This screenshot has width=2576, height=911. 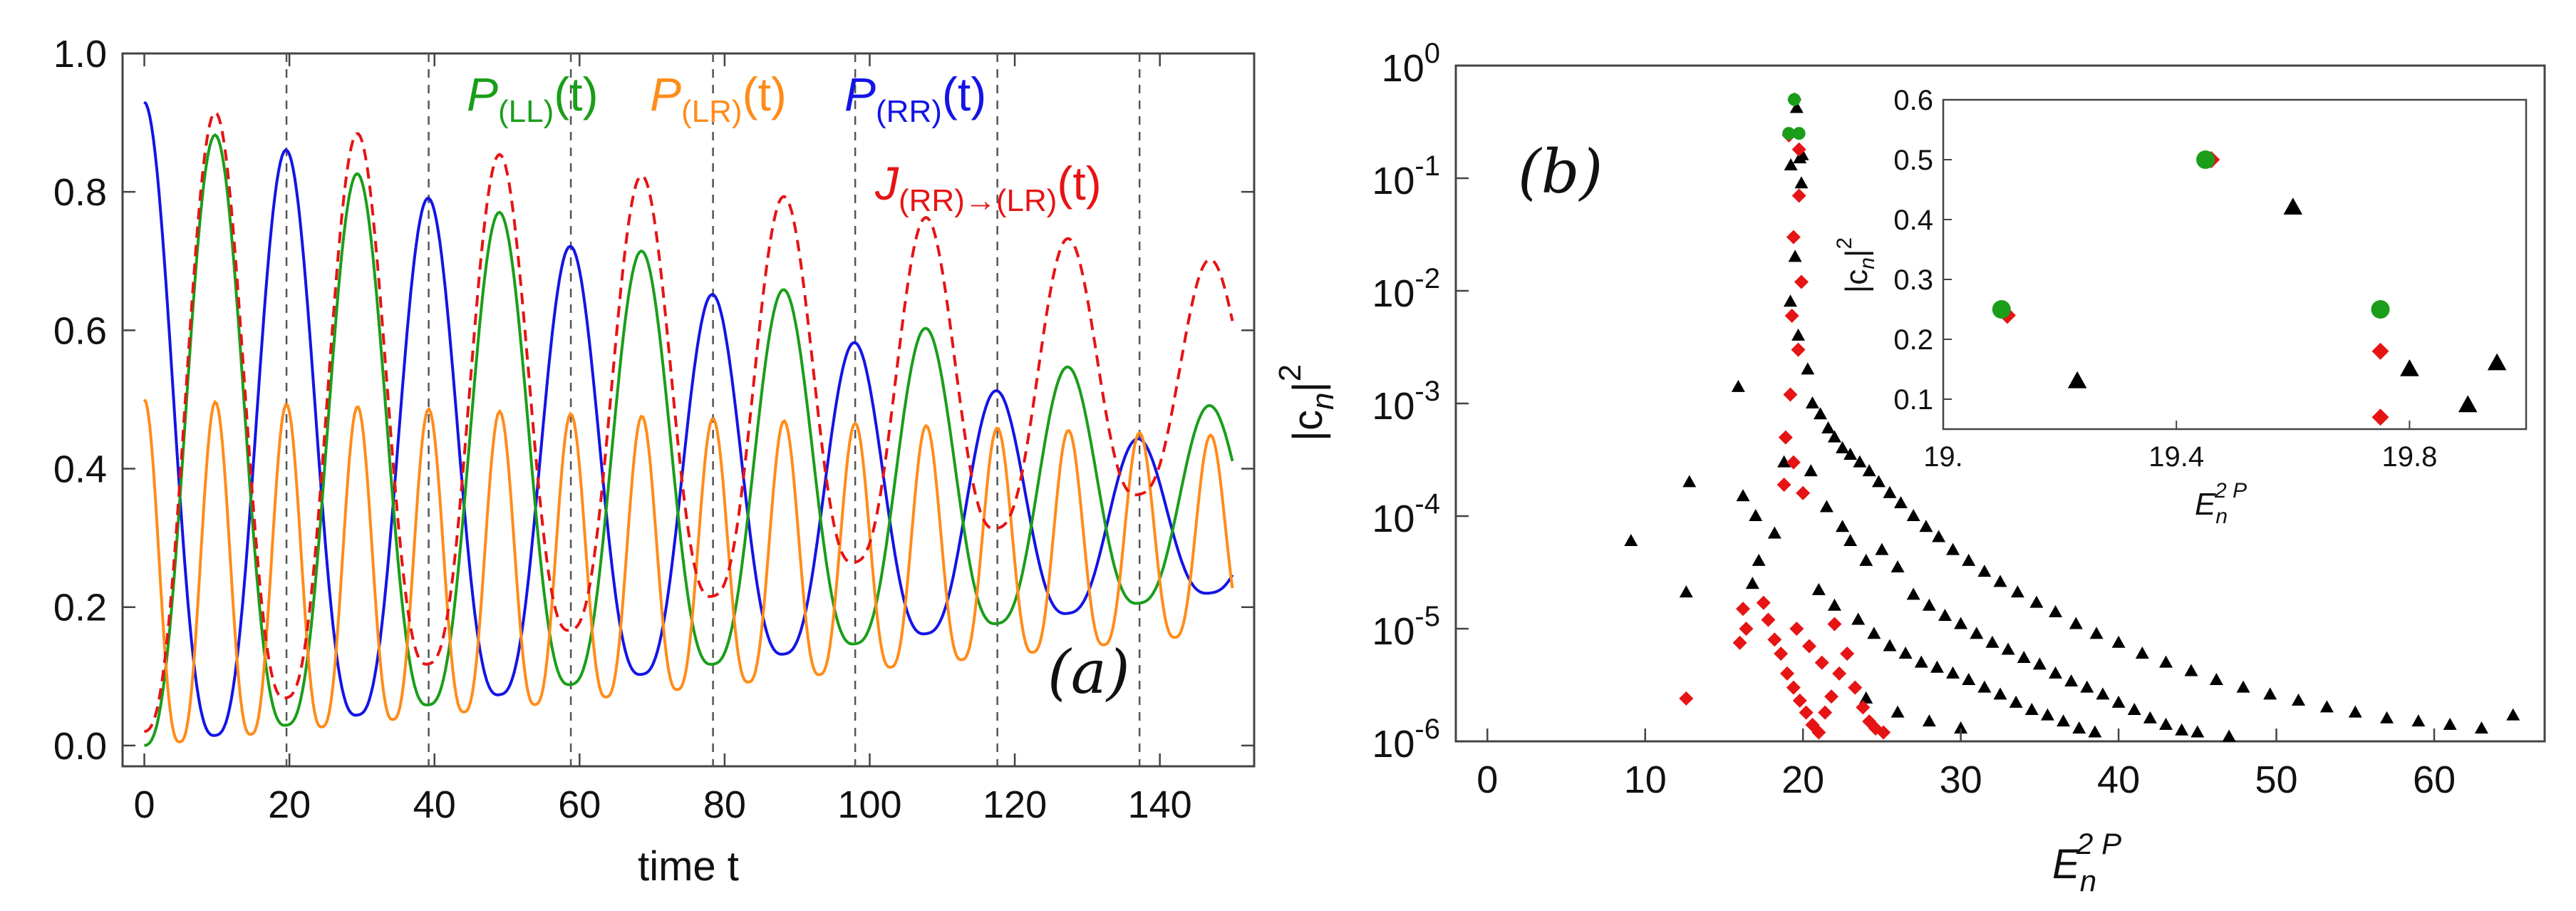 I want to click on inset-y-tick-label-5: 0.6, so click(x=1913, y=100).